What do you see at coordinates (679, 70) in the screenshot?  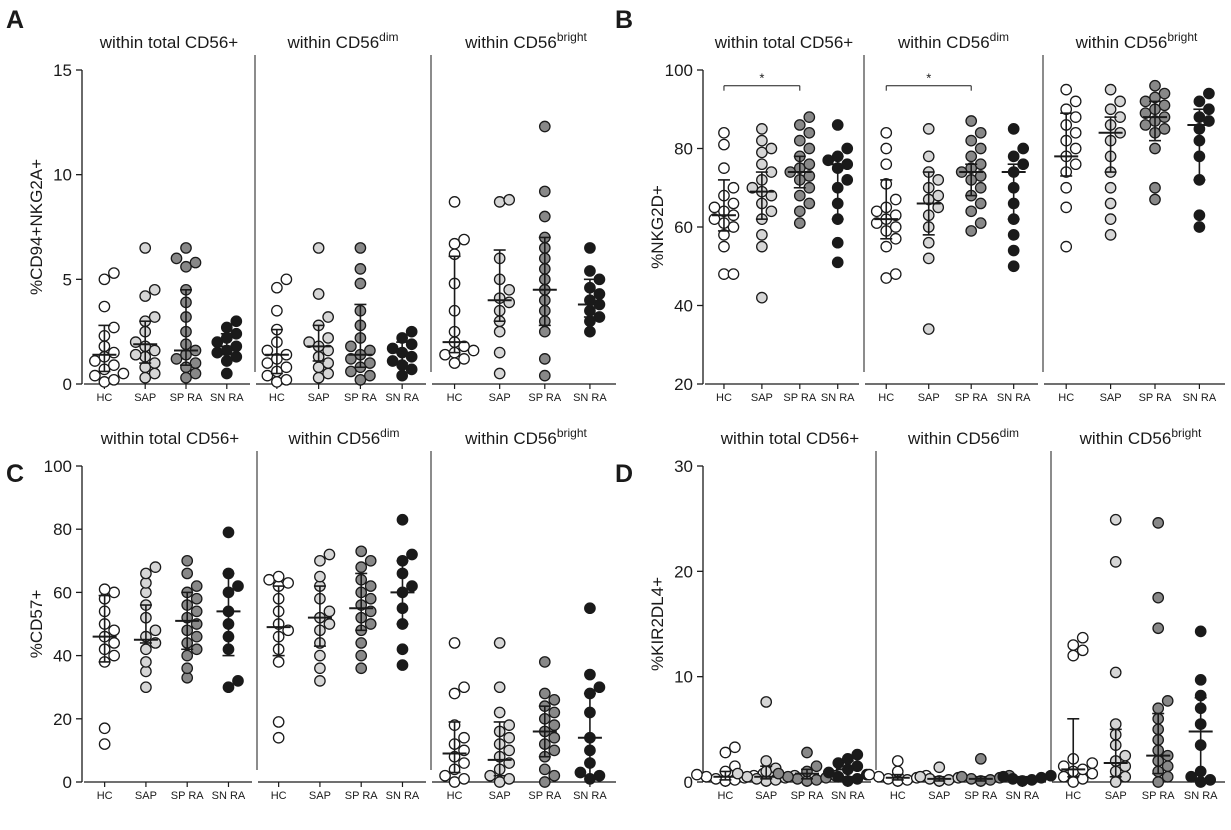 I see `y-tick-label: 100` at bounding box center [679, 70].